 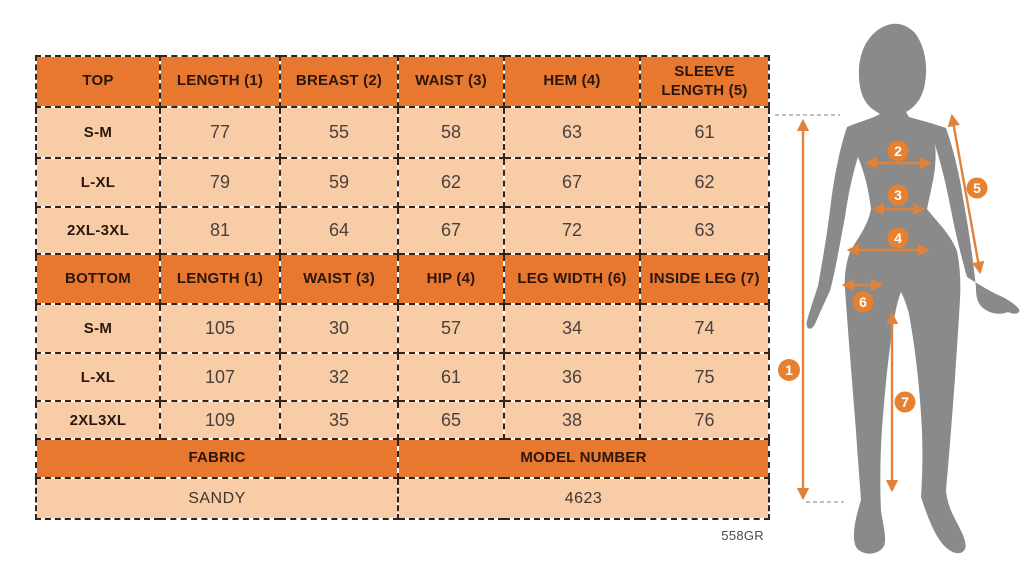 I want to click on value-cell: 34, so click(x=572, y=328).